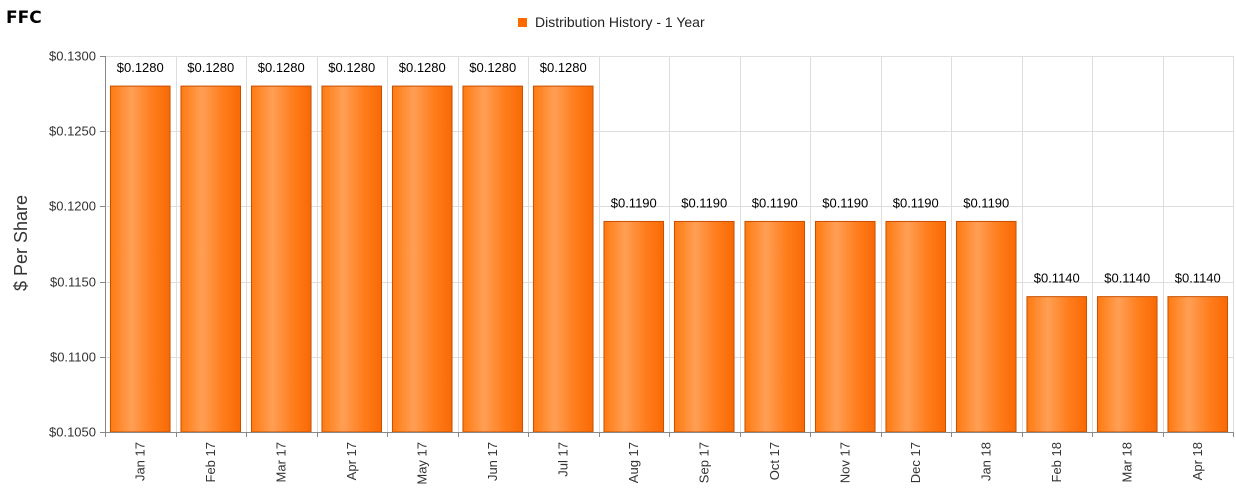 This screenshot has width=1236, height=494. What do you see at coordinates (633, 462) in the screenshot?
I see `x-tick-label: Aug 17` at bounding box center [633, 462].